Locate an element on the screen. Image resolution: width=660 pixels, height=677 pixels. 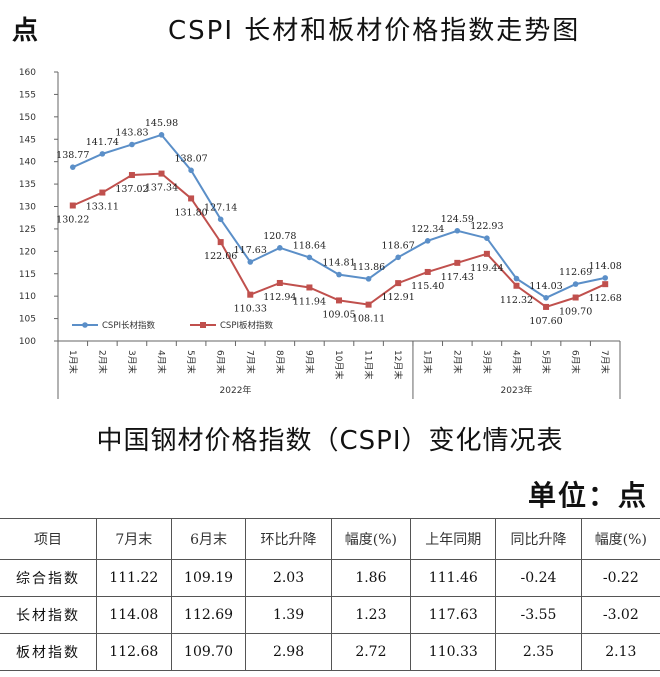
header-yoy-change: 同比升降 is located at coordinates (538, 539).